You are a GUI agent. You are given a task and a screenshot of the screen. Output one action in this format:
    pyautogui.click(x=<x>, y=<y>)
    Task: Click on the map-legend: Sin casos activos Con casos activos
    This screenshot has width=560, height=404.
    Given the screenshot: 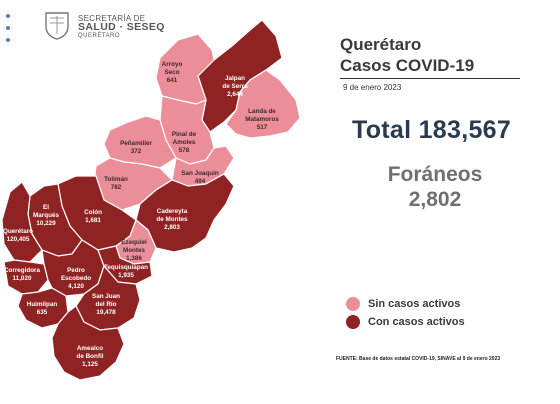 What is the action you would take?
    pyautogui.click(x=405, y=313)
    